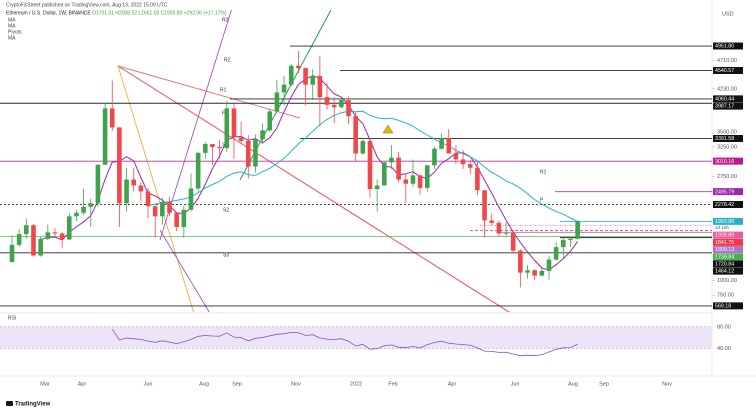 Image resolution: width=756 pixels, height=413 pixels. What do you see at coordinates (724, 265) in the screenshot?
I see `level-label: 1720.84` at bounding box center [724, 265].